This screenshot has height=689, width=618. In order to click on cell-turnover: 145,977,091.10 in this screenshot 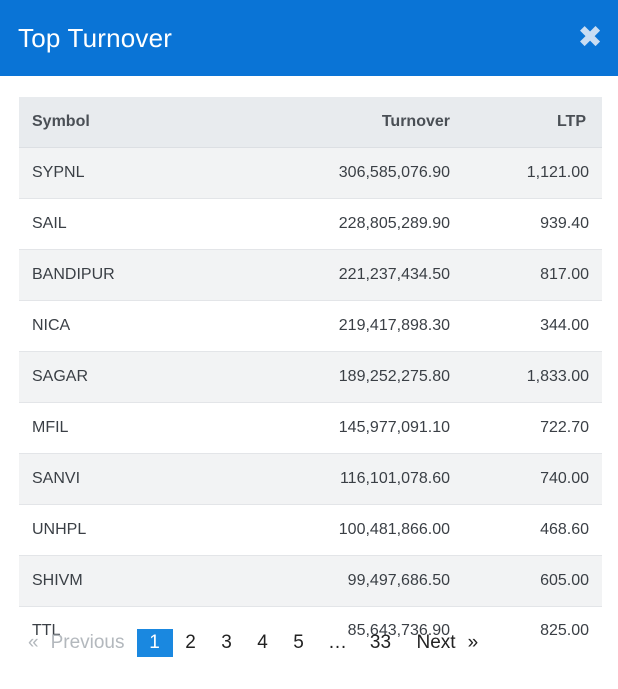, I will do `click(341, 428)`.